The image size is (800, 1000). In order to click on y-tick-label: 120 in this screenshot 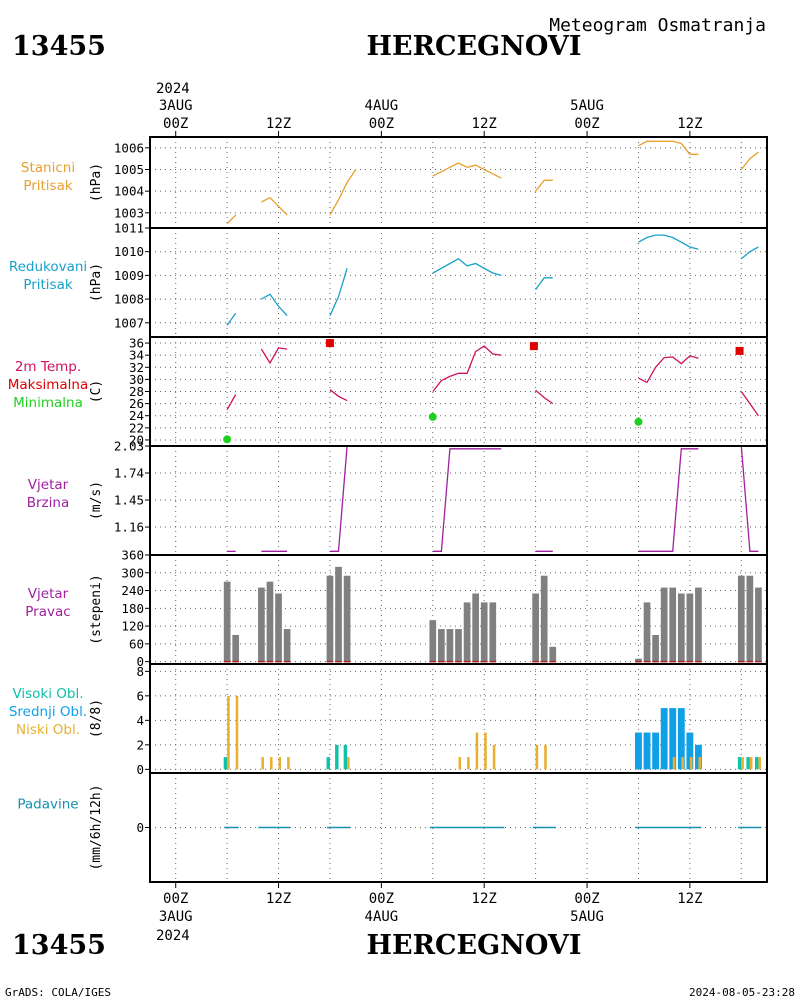, I will do `click(132, 626)`.